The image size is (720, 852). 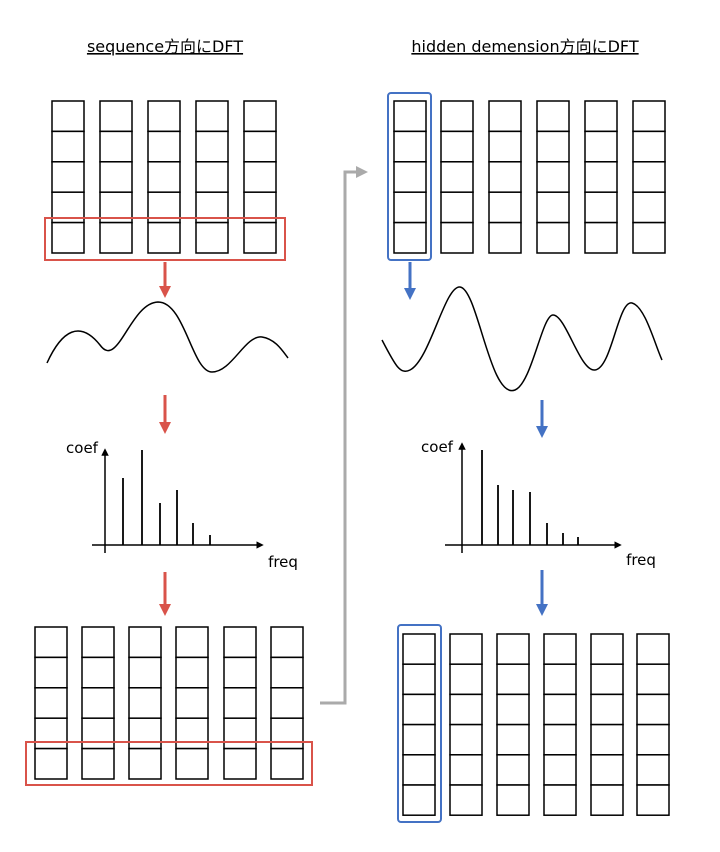 I want to click on arrow, so click(x=344, y=435).